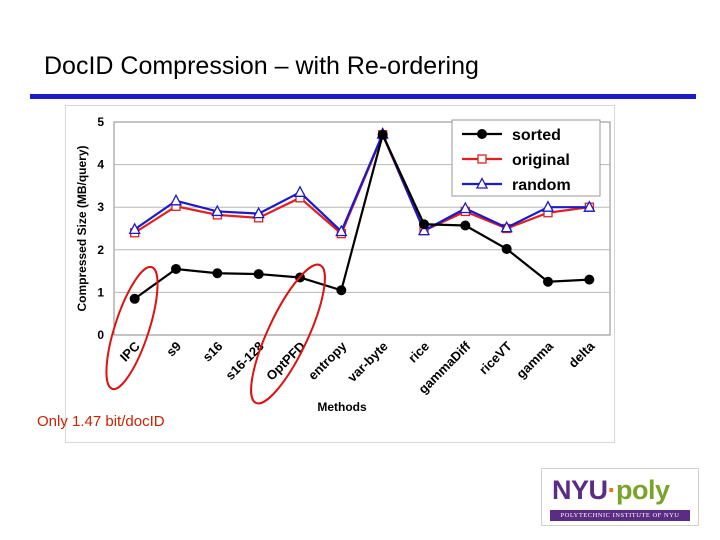  Describe the element at coordinates (541, 185) in the screenshot. I see `legend-label-random: random` at that location.